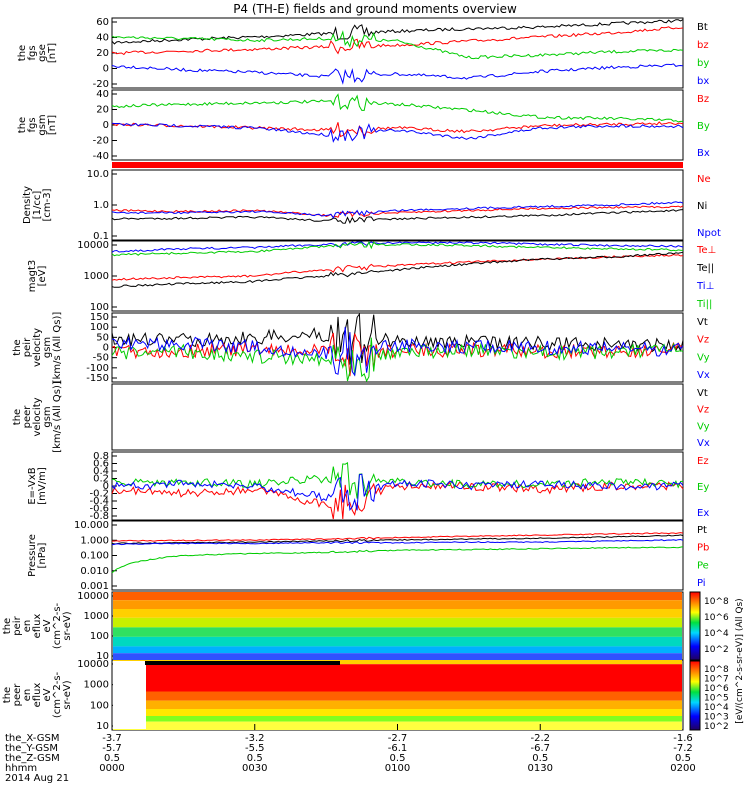 The height and width of the screenshot is (800, 750). Describe the element at coordinates (397, 768) in the screenshot. I see `x-tick-label: 0100` at that location.